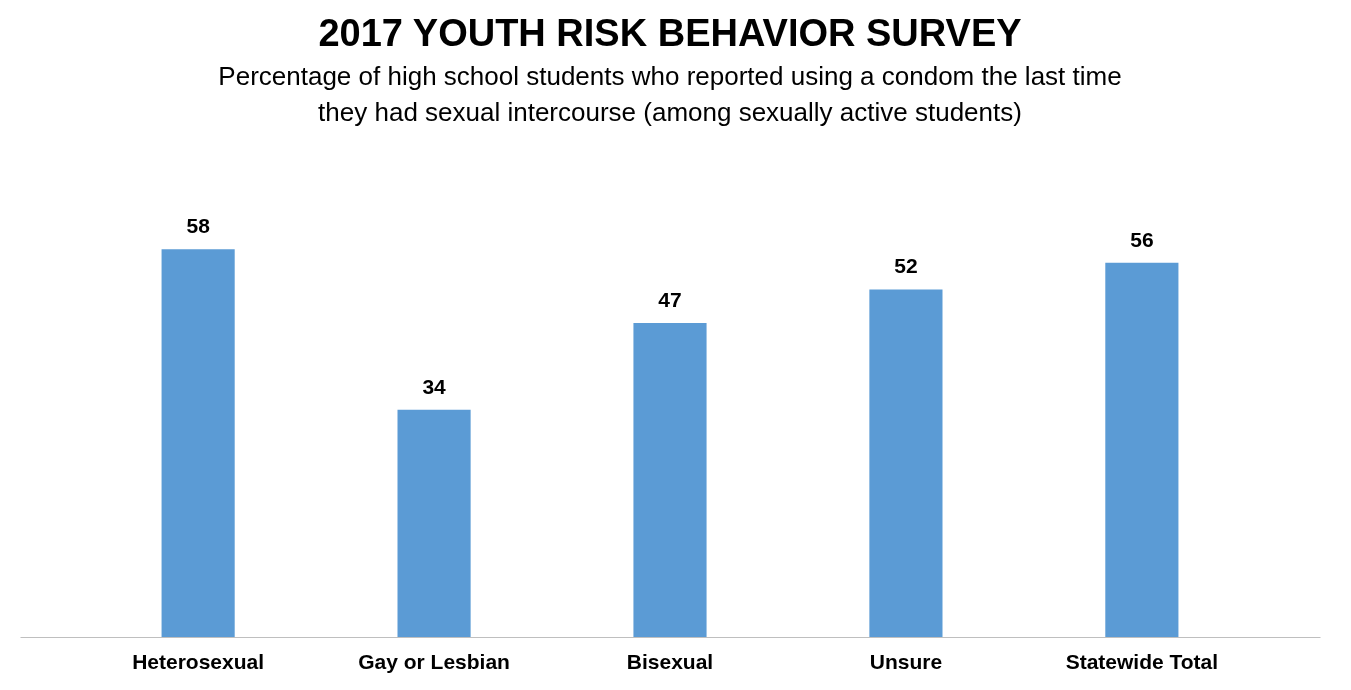 The height and width of the screenshot is (690, 1351). Describe the element at coordinates (906, 266) in the screenshot. I see `data-label: 52` at that location.